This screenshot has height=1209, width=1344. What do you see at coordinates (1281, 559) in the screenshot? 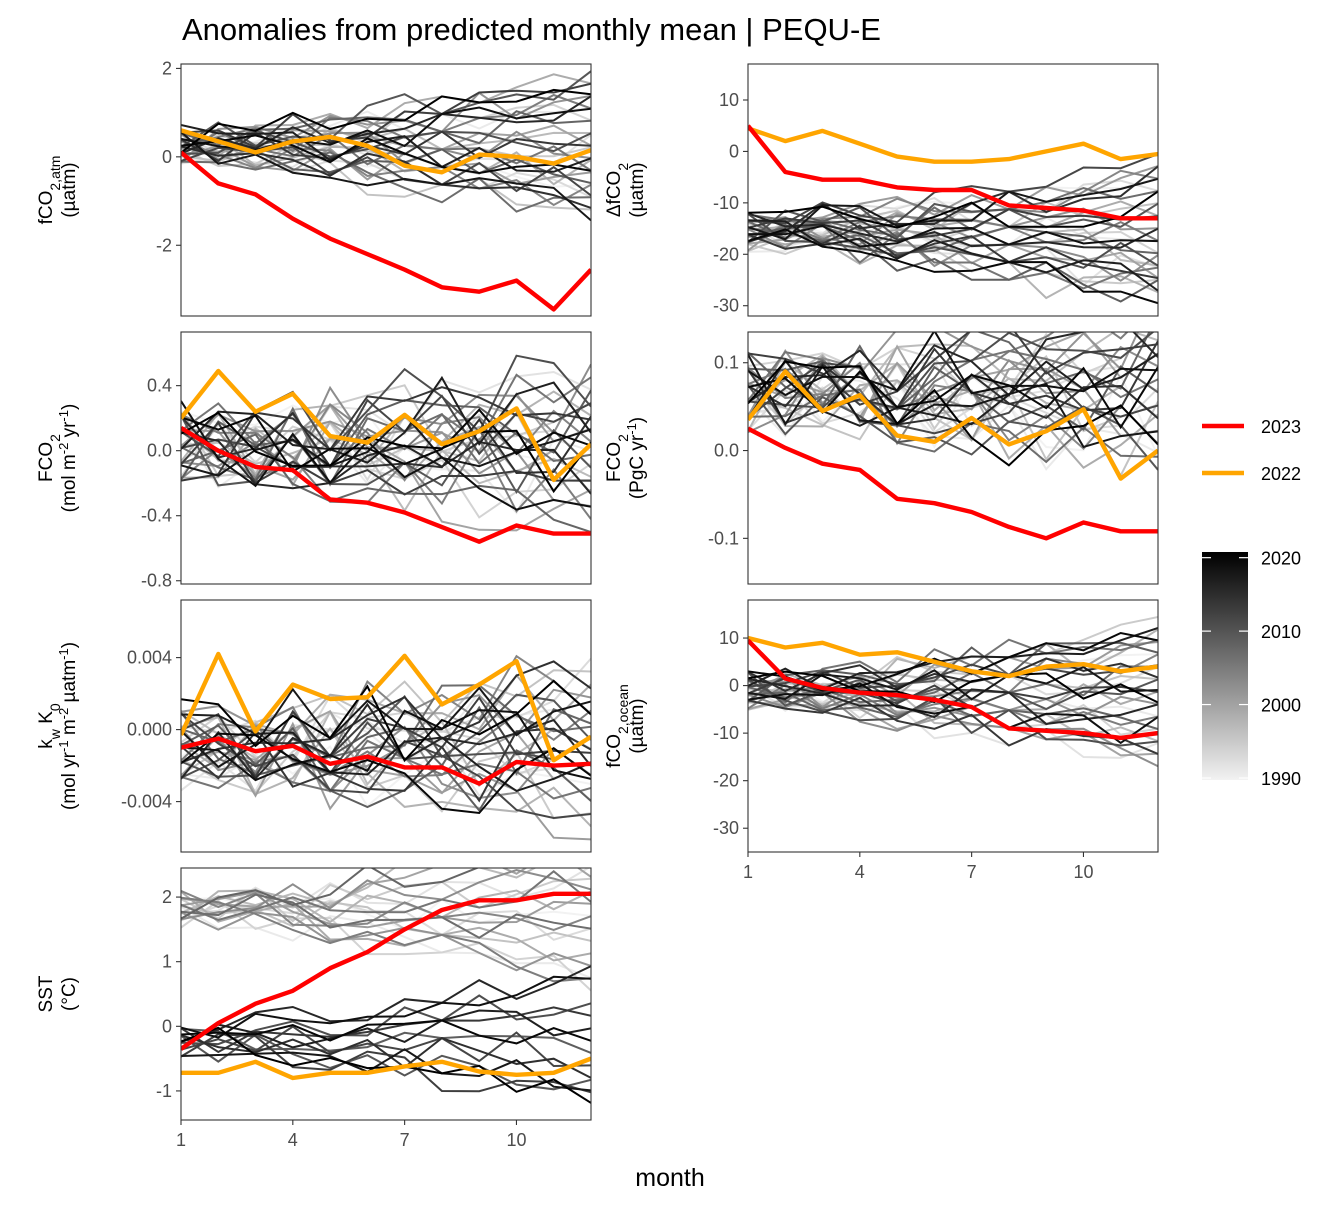
I see `colorbar-label: 2020` at bounding box center [1281, 559].